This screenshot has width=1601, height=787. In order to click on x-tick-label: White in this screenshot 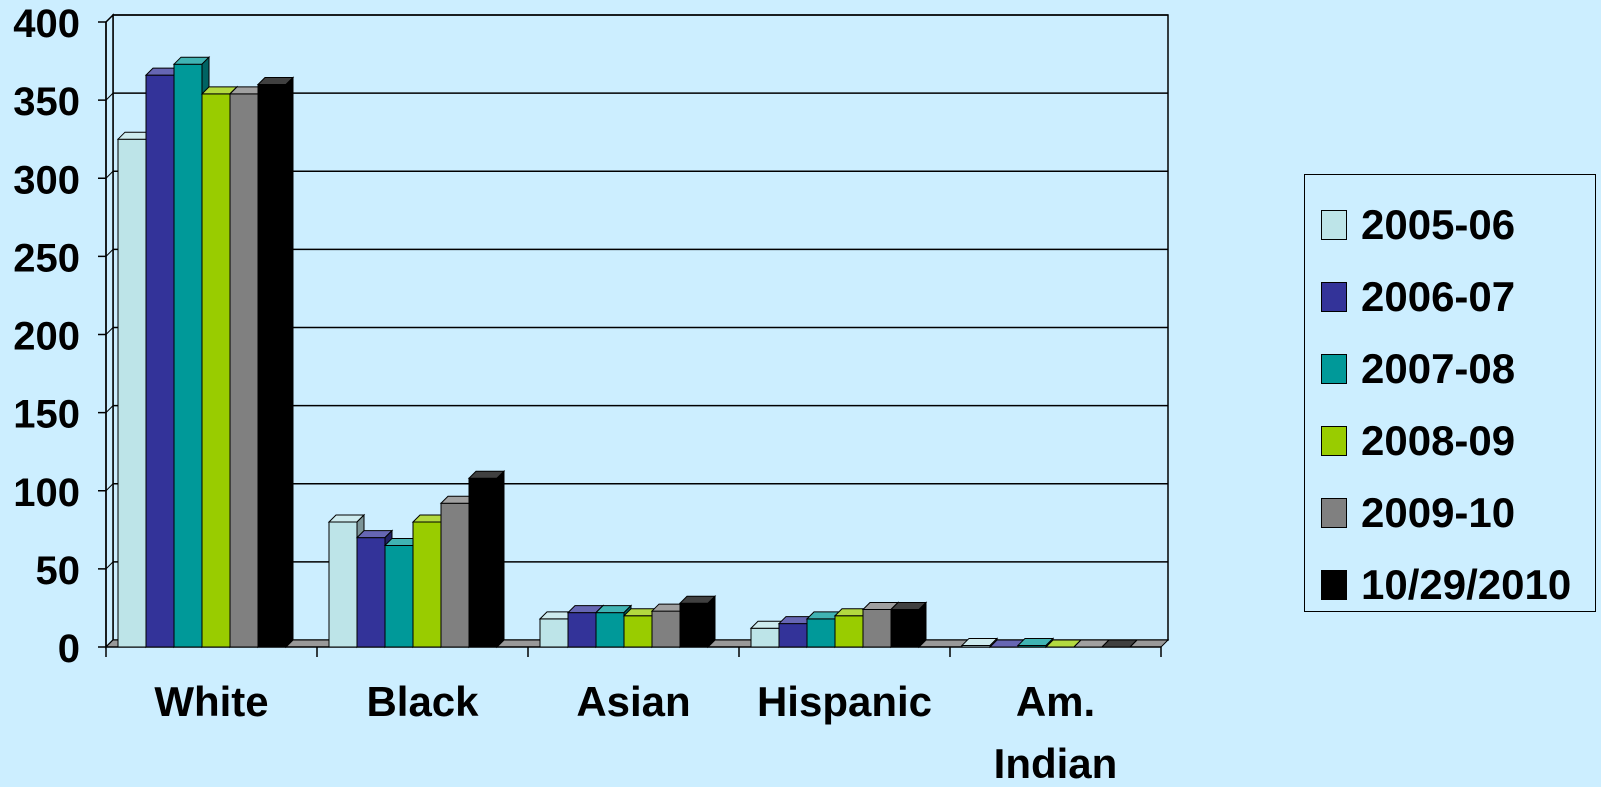, I will do `click(211, 701)`.